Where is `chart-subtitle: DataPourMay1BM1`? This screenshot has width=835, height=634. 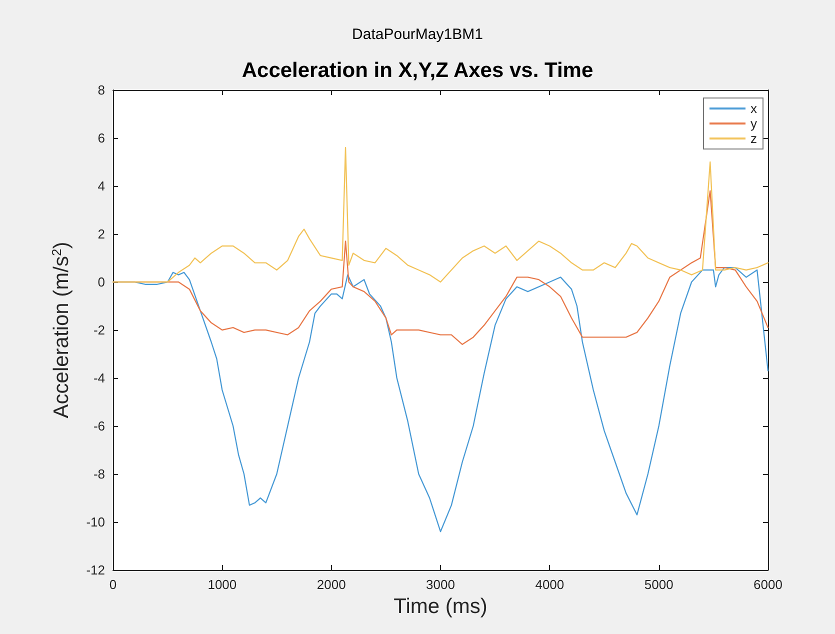 chart-subtitle: DataPourMay1BM1 is located at coordinates (417, 34).